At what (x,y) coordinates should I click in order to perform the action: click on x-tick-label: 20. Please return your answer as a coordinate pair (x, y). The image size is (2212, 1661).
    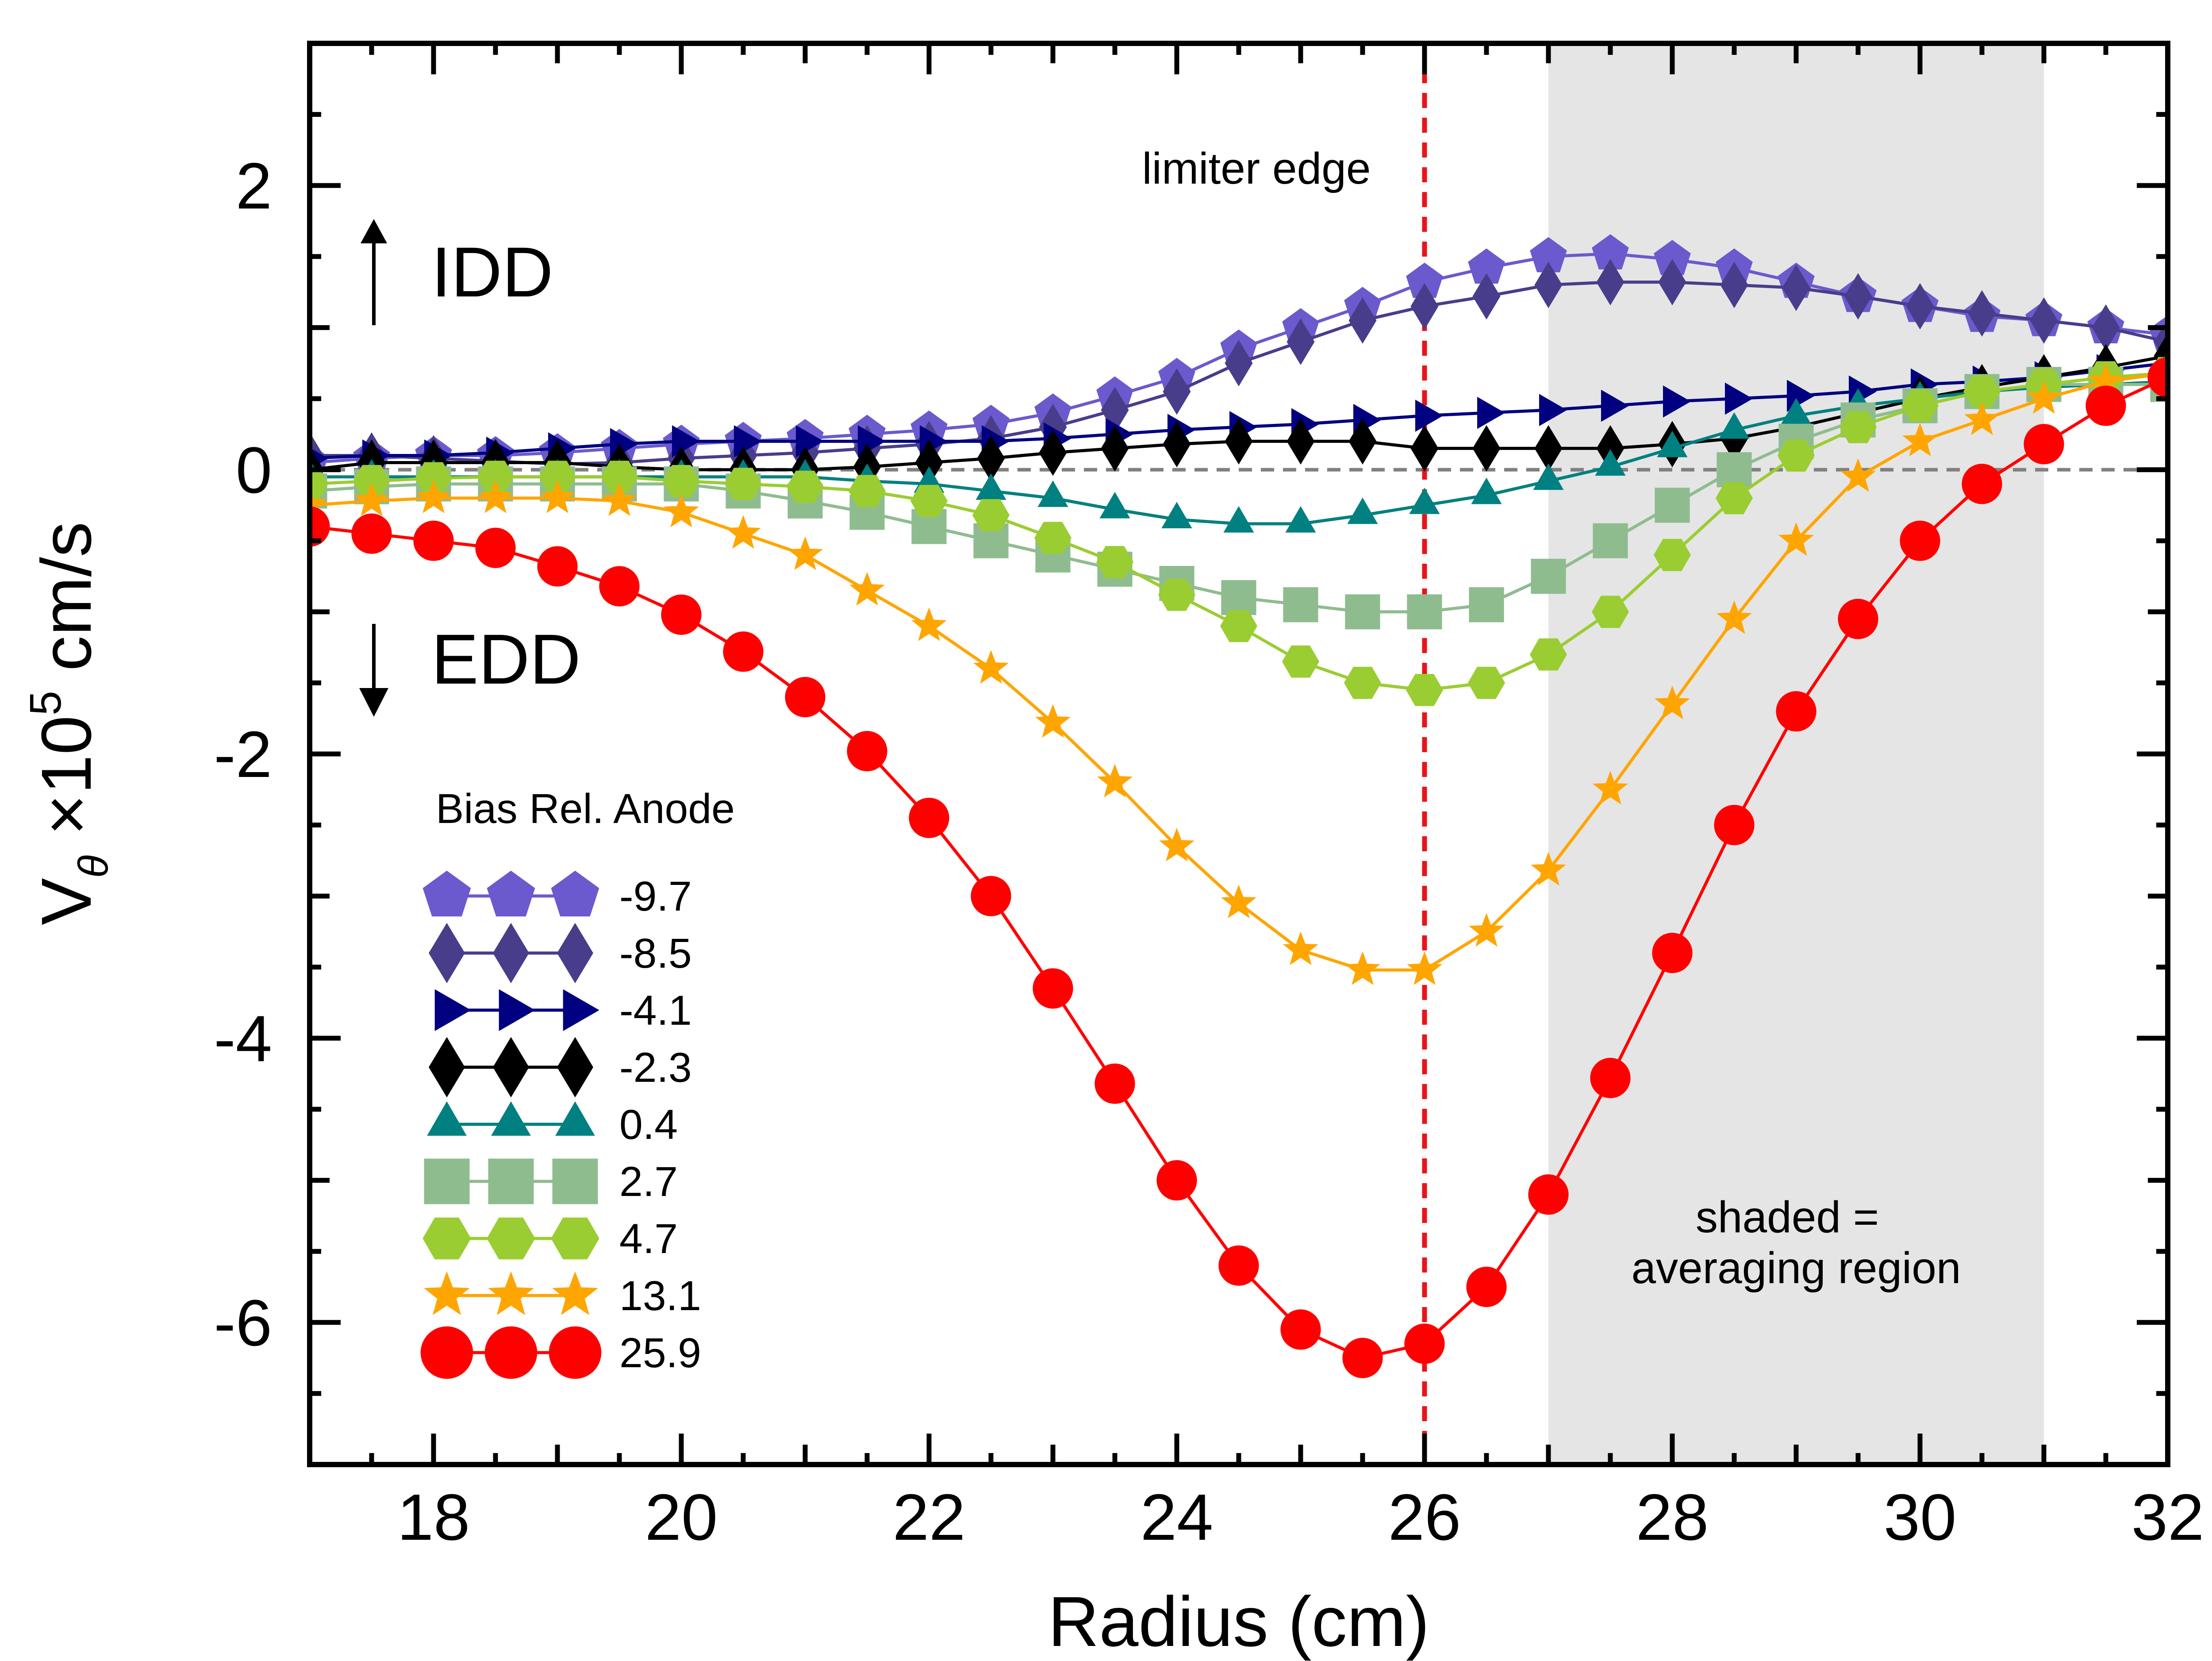
    Looking at the image, I should click on (681, 1517).